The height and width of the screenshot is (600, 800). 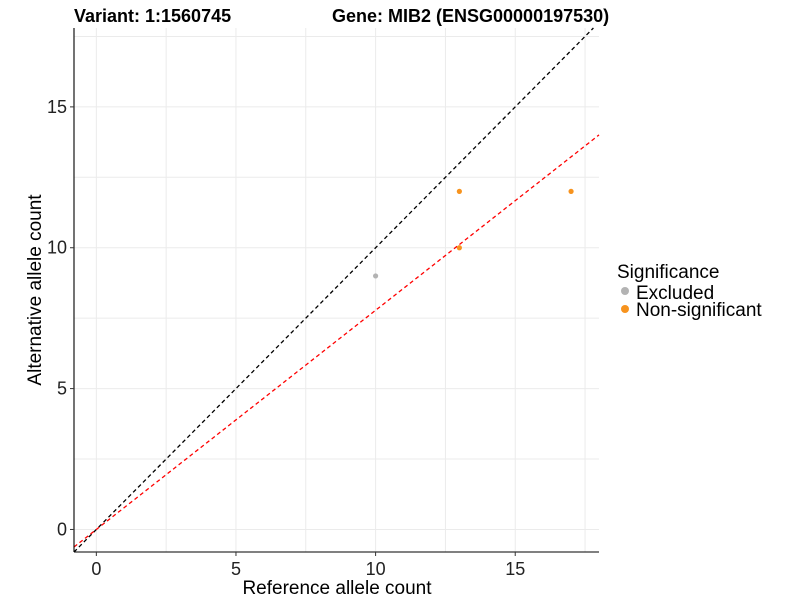 I want to click on data-points, so click(x=473, y=233).